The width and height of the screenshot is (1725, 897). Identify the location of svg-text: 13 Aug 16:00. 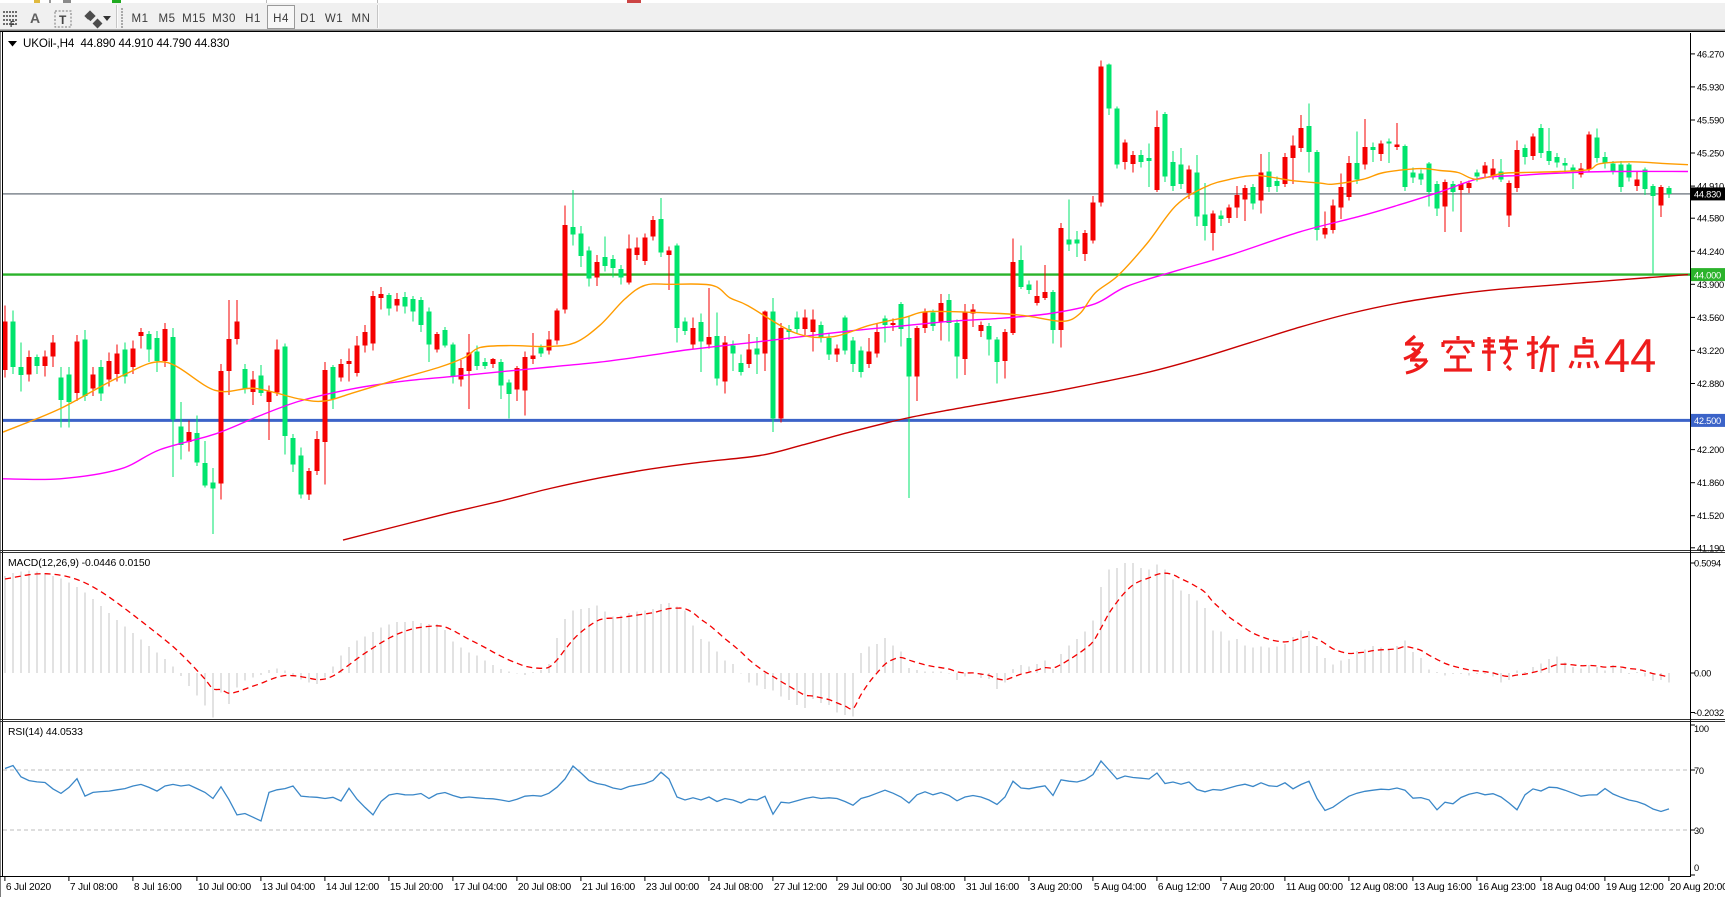
(1443, 887).